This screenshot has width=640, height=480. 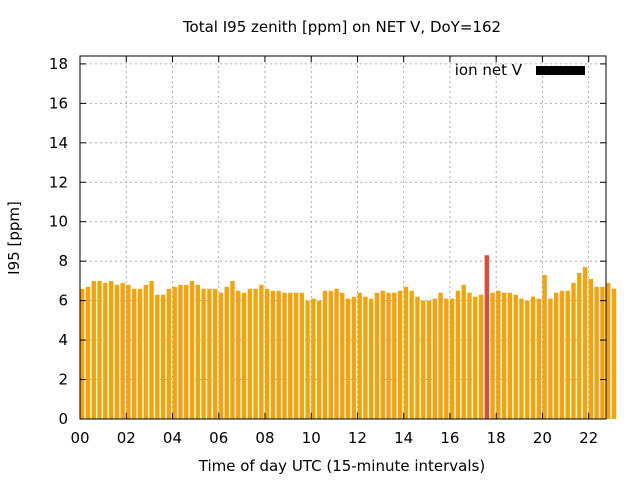 What do you see at coordinates (58, 64) in the screenshot?
I see `y-tick-label: 18` at bounding box center [58, 64].